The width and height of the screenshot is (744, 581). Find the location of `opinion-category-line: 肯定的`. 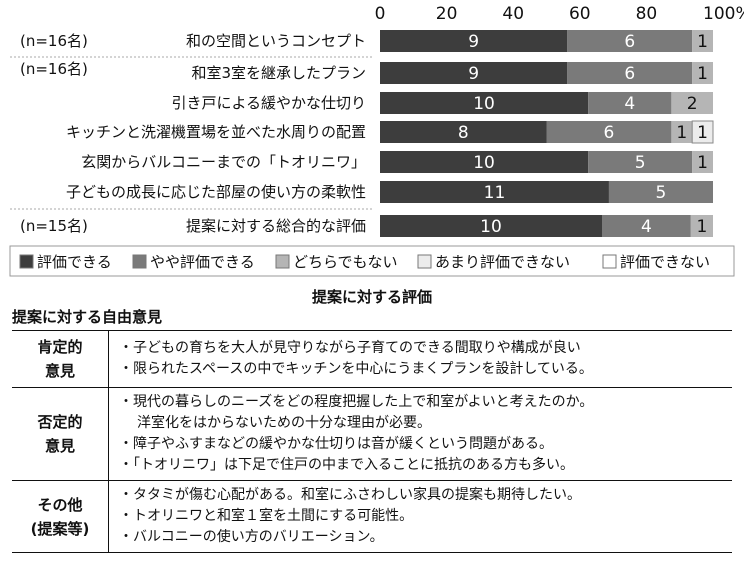

opinion-category-line: 肯定的 is located at coordinates (60, 347).